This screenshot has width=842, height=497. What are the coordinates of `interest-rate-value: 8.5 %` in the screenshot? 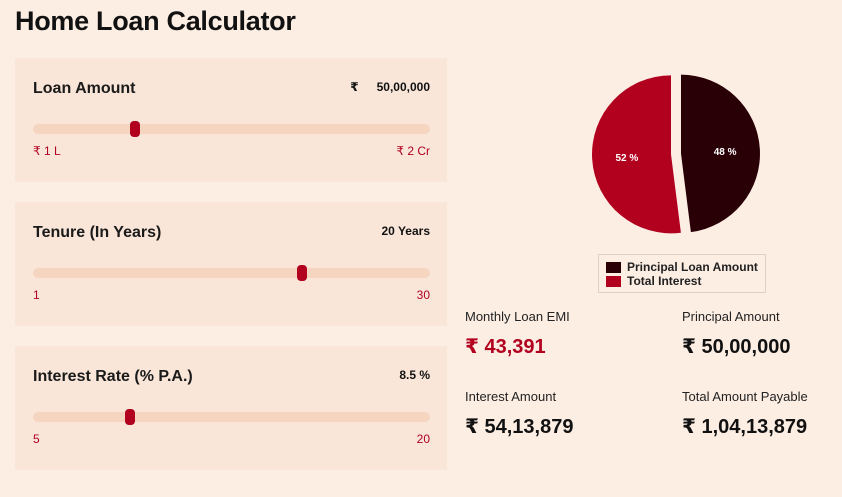 It's located at (414, 375).